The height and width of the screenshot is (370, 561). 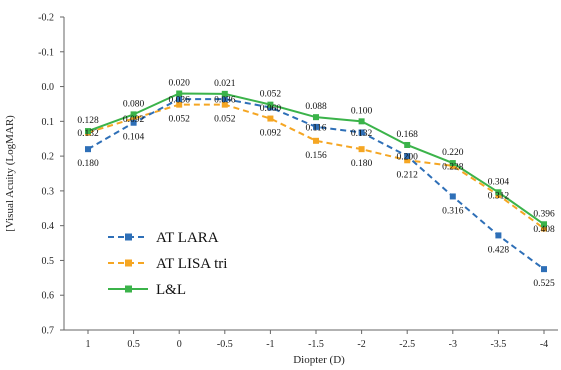 I want to click on y-tick-label: 0.0, so click(x=48, y=87).